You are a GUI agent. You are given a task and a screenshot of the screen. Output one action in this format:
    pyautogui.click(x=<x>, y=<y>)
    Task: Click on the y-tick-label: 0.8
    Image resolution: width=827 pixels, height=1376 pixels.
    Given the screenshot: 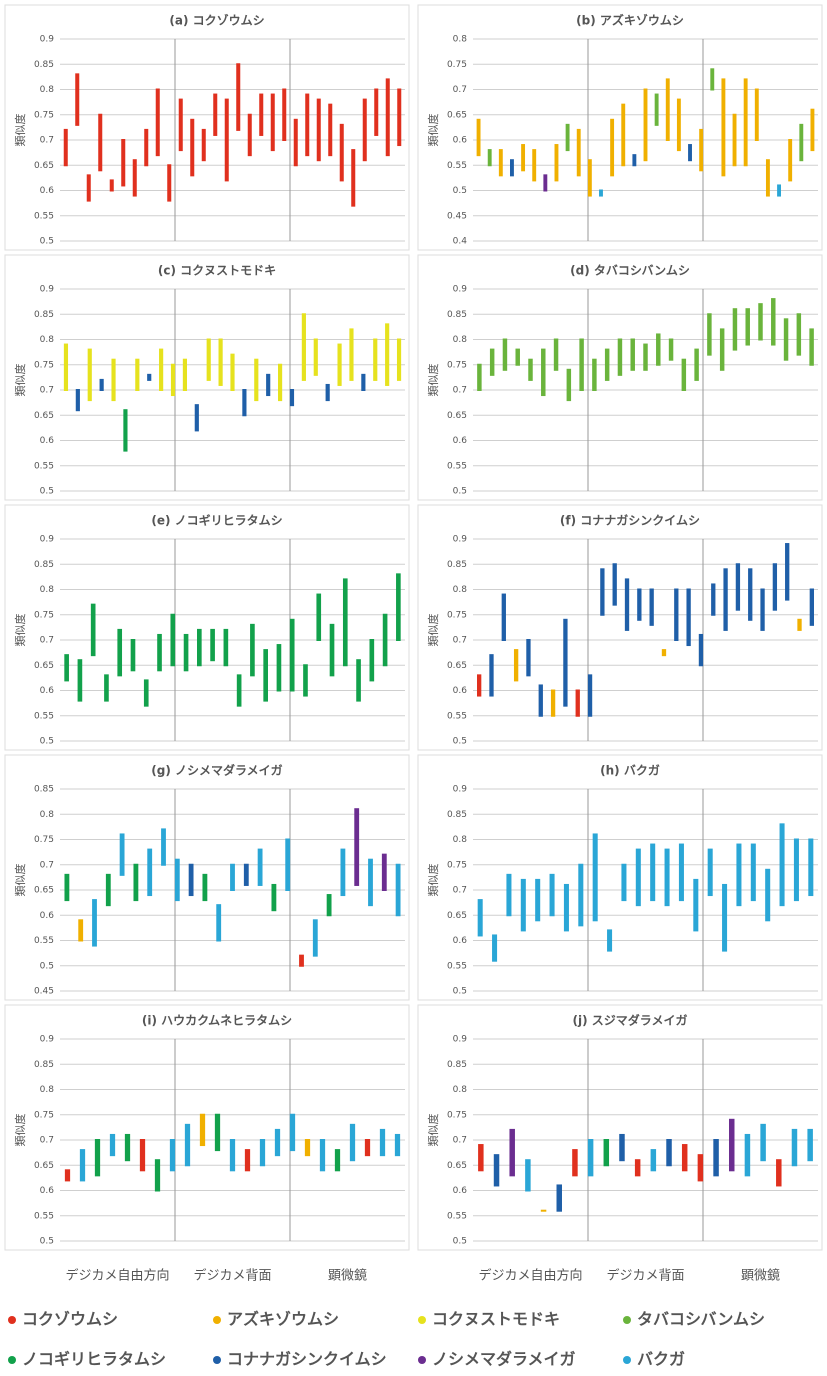 What is the action you would take?
    pyautogui.click(x=47, y=1090)
    